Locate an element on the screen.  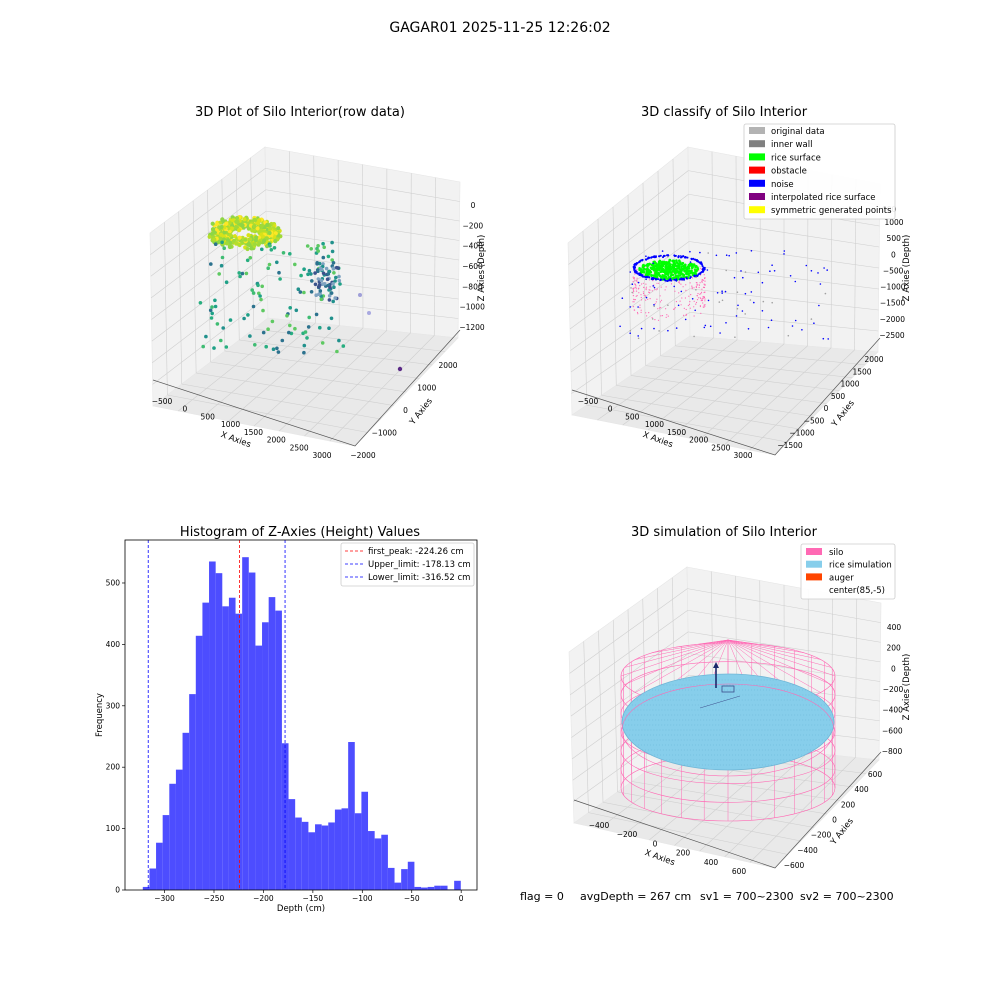
y-axis-label: Y Axies is located at coordinates (421, 412).